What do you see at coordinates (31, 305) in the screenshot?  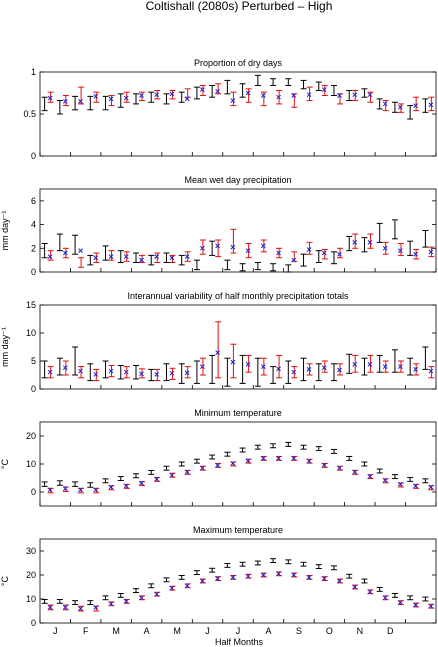 I see `y-tick-label: 15` at bounding box center [31, 305].